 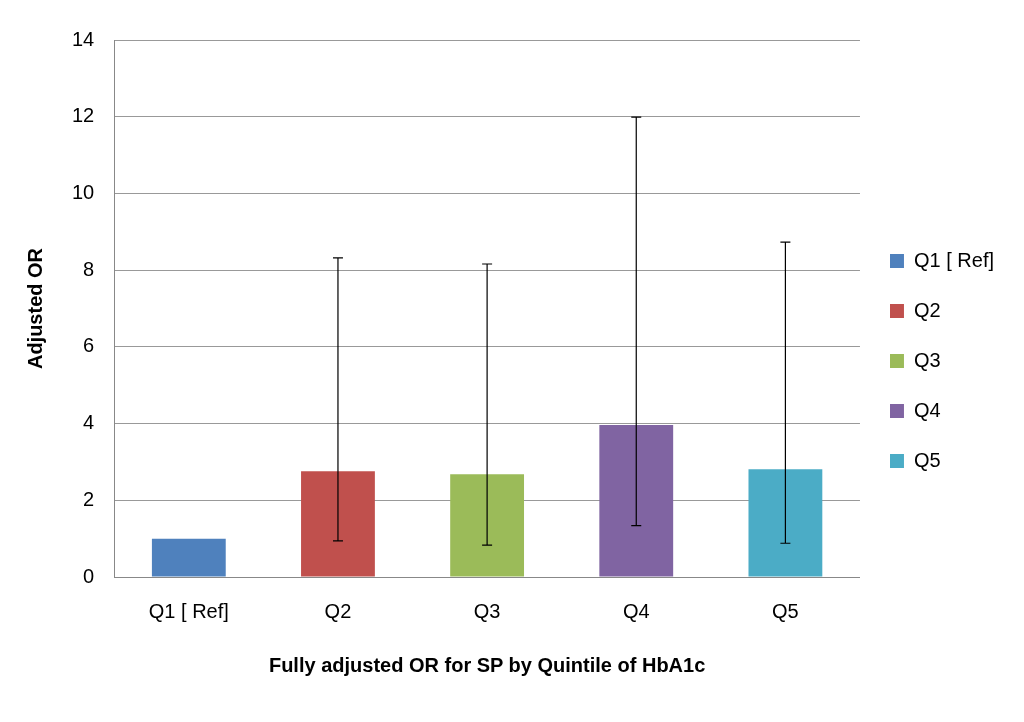 I want to click on y-tick-label: 6, so click(x=89, y=345).